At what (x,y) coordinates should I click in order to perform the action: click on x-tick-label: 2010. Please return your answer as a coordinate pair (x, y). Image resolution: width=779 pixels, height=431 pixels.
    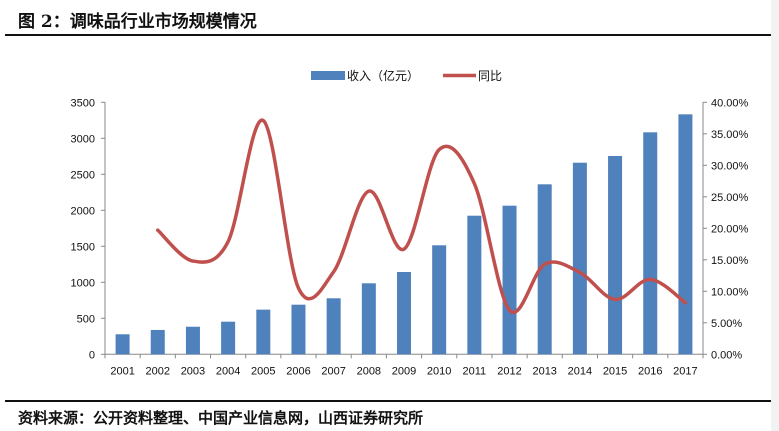
    Looking at the image, I should click on (439, 371).